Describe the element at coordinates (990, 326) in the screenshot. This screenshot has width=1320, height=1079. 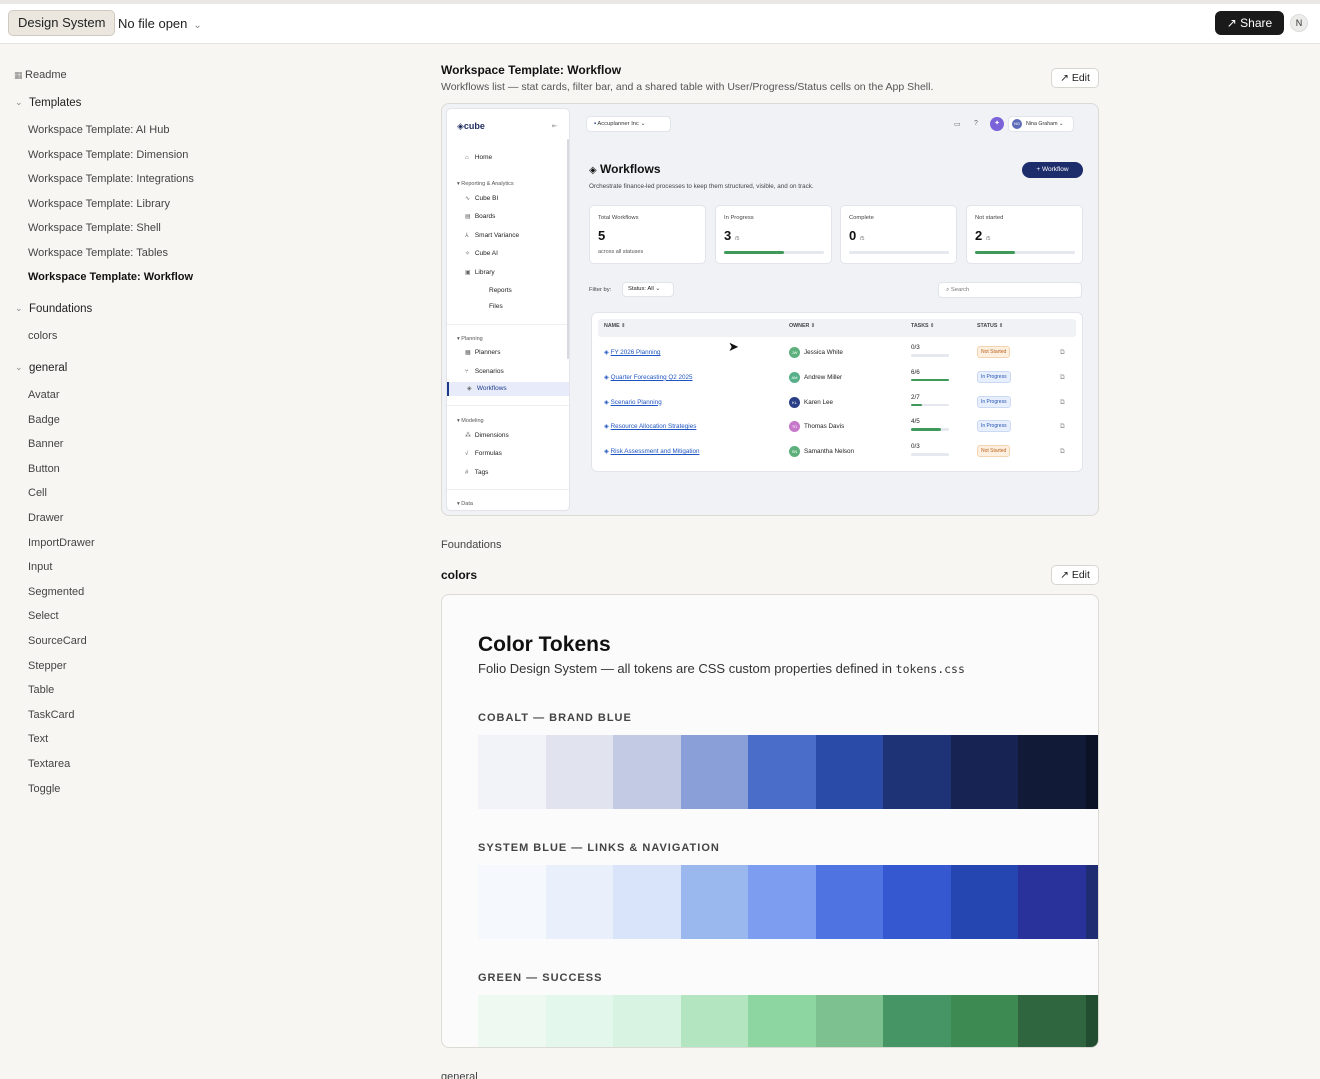
I see `column-header-status: STATUS ⇕` at that location.